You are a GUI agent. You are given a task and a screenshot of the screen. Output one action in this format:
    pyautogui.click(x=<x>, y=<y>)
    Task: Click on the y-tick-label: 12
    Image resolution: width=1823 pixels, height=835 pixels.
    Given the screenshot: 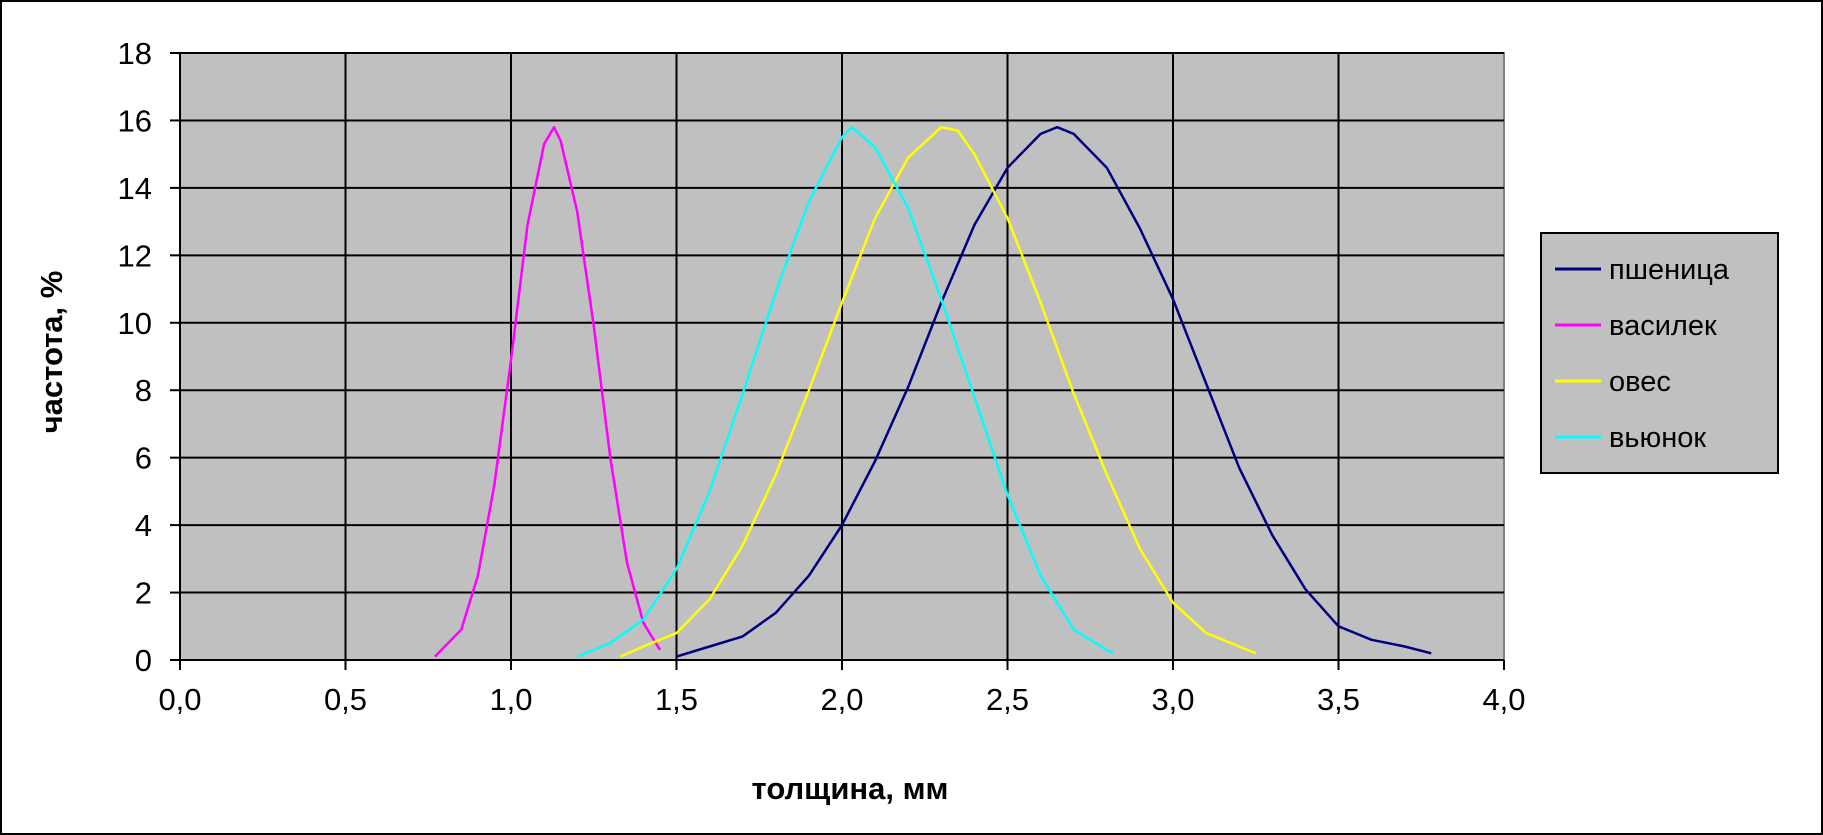 What is the action you would take?
    pyautogui.click(x=135, y=255)
    